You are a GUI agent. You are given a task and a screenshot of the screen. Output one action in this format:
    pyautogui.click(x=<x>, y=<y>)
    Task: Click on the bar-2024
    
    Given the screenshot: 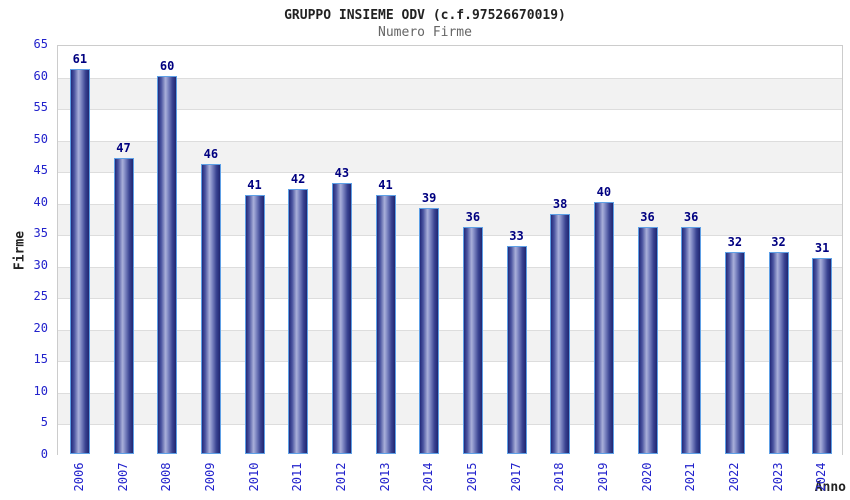 What is the action you would take?
    pyautogui.click(x=822, y=356)
    